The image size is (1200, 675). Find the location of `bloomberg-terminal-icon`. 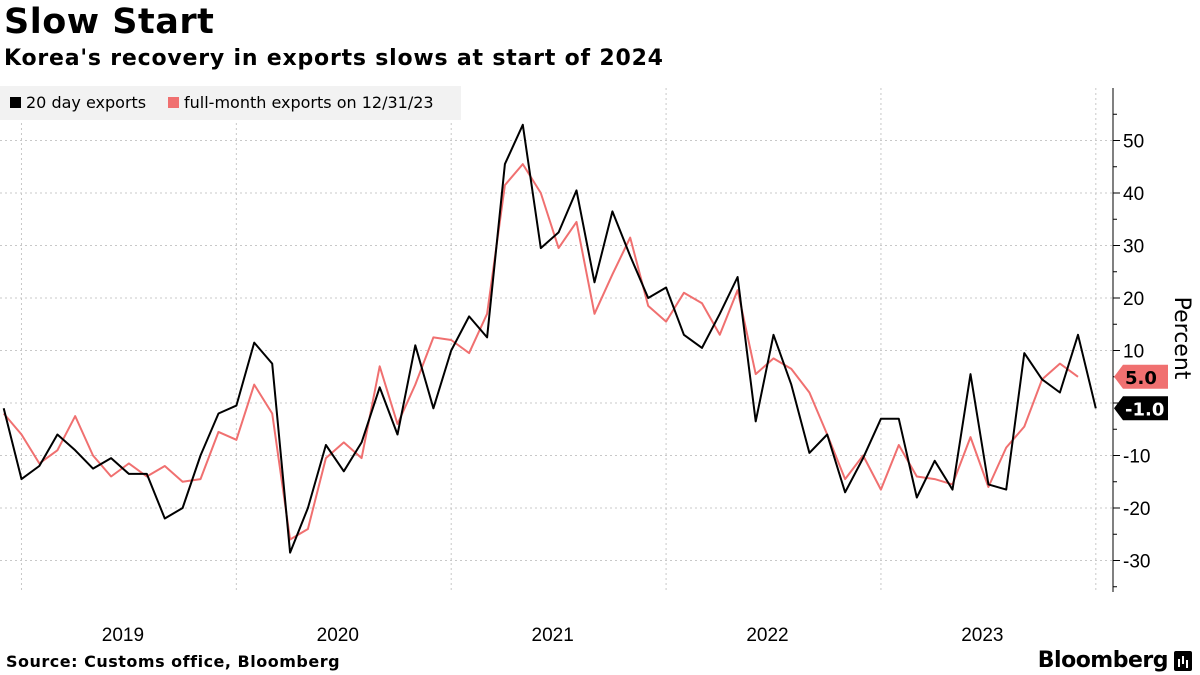

bloomberg-terminal-icon is located at coordinates (1183, 661).